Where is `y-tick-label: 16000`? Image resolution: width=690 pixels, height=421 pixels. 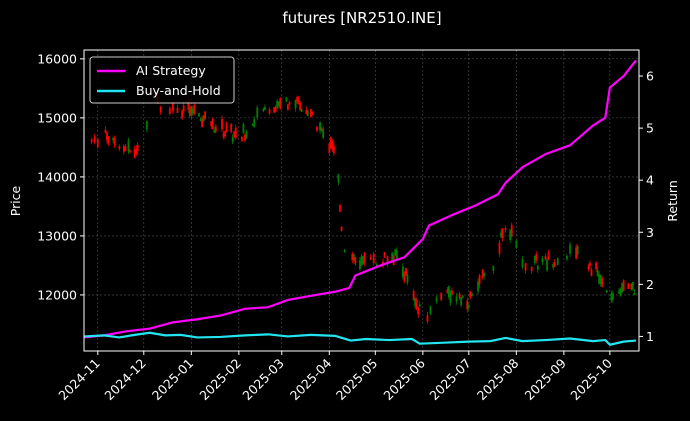
y-tick-label: 16000 is located at coordinates (57, 58).